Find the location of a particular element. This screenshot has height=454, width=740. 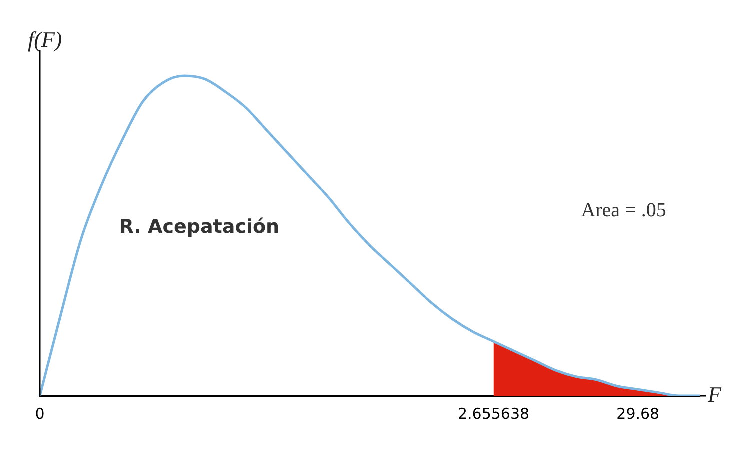

x-tick-label: 29.68 is located at coordinates (638, 413).